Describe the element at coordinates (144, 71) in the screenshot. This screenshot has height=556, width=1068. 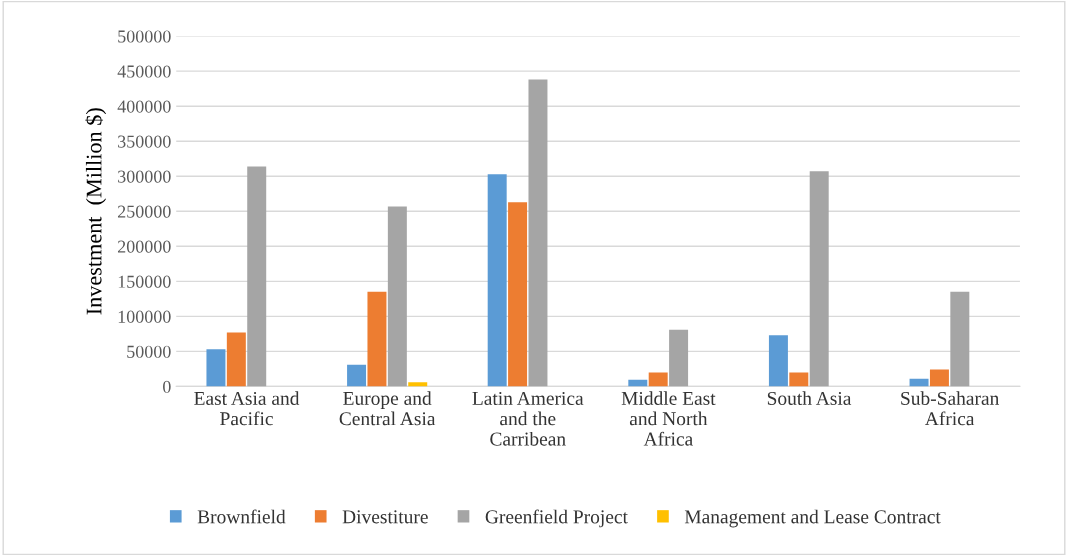
I see `y-tick-label: 450000` at that location.